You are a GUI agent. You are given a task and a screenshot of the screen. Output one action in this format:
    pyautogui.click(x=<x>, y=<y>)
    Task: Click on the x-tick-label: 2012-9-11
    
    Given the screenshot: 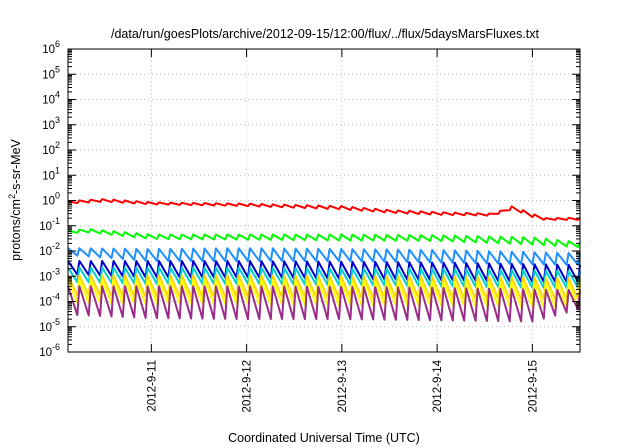 What is the action you would take?
    pyautogui.click(x=152, y=386)
    